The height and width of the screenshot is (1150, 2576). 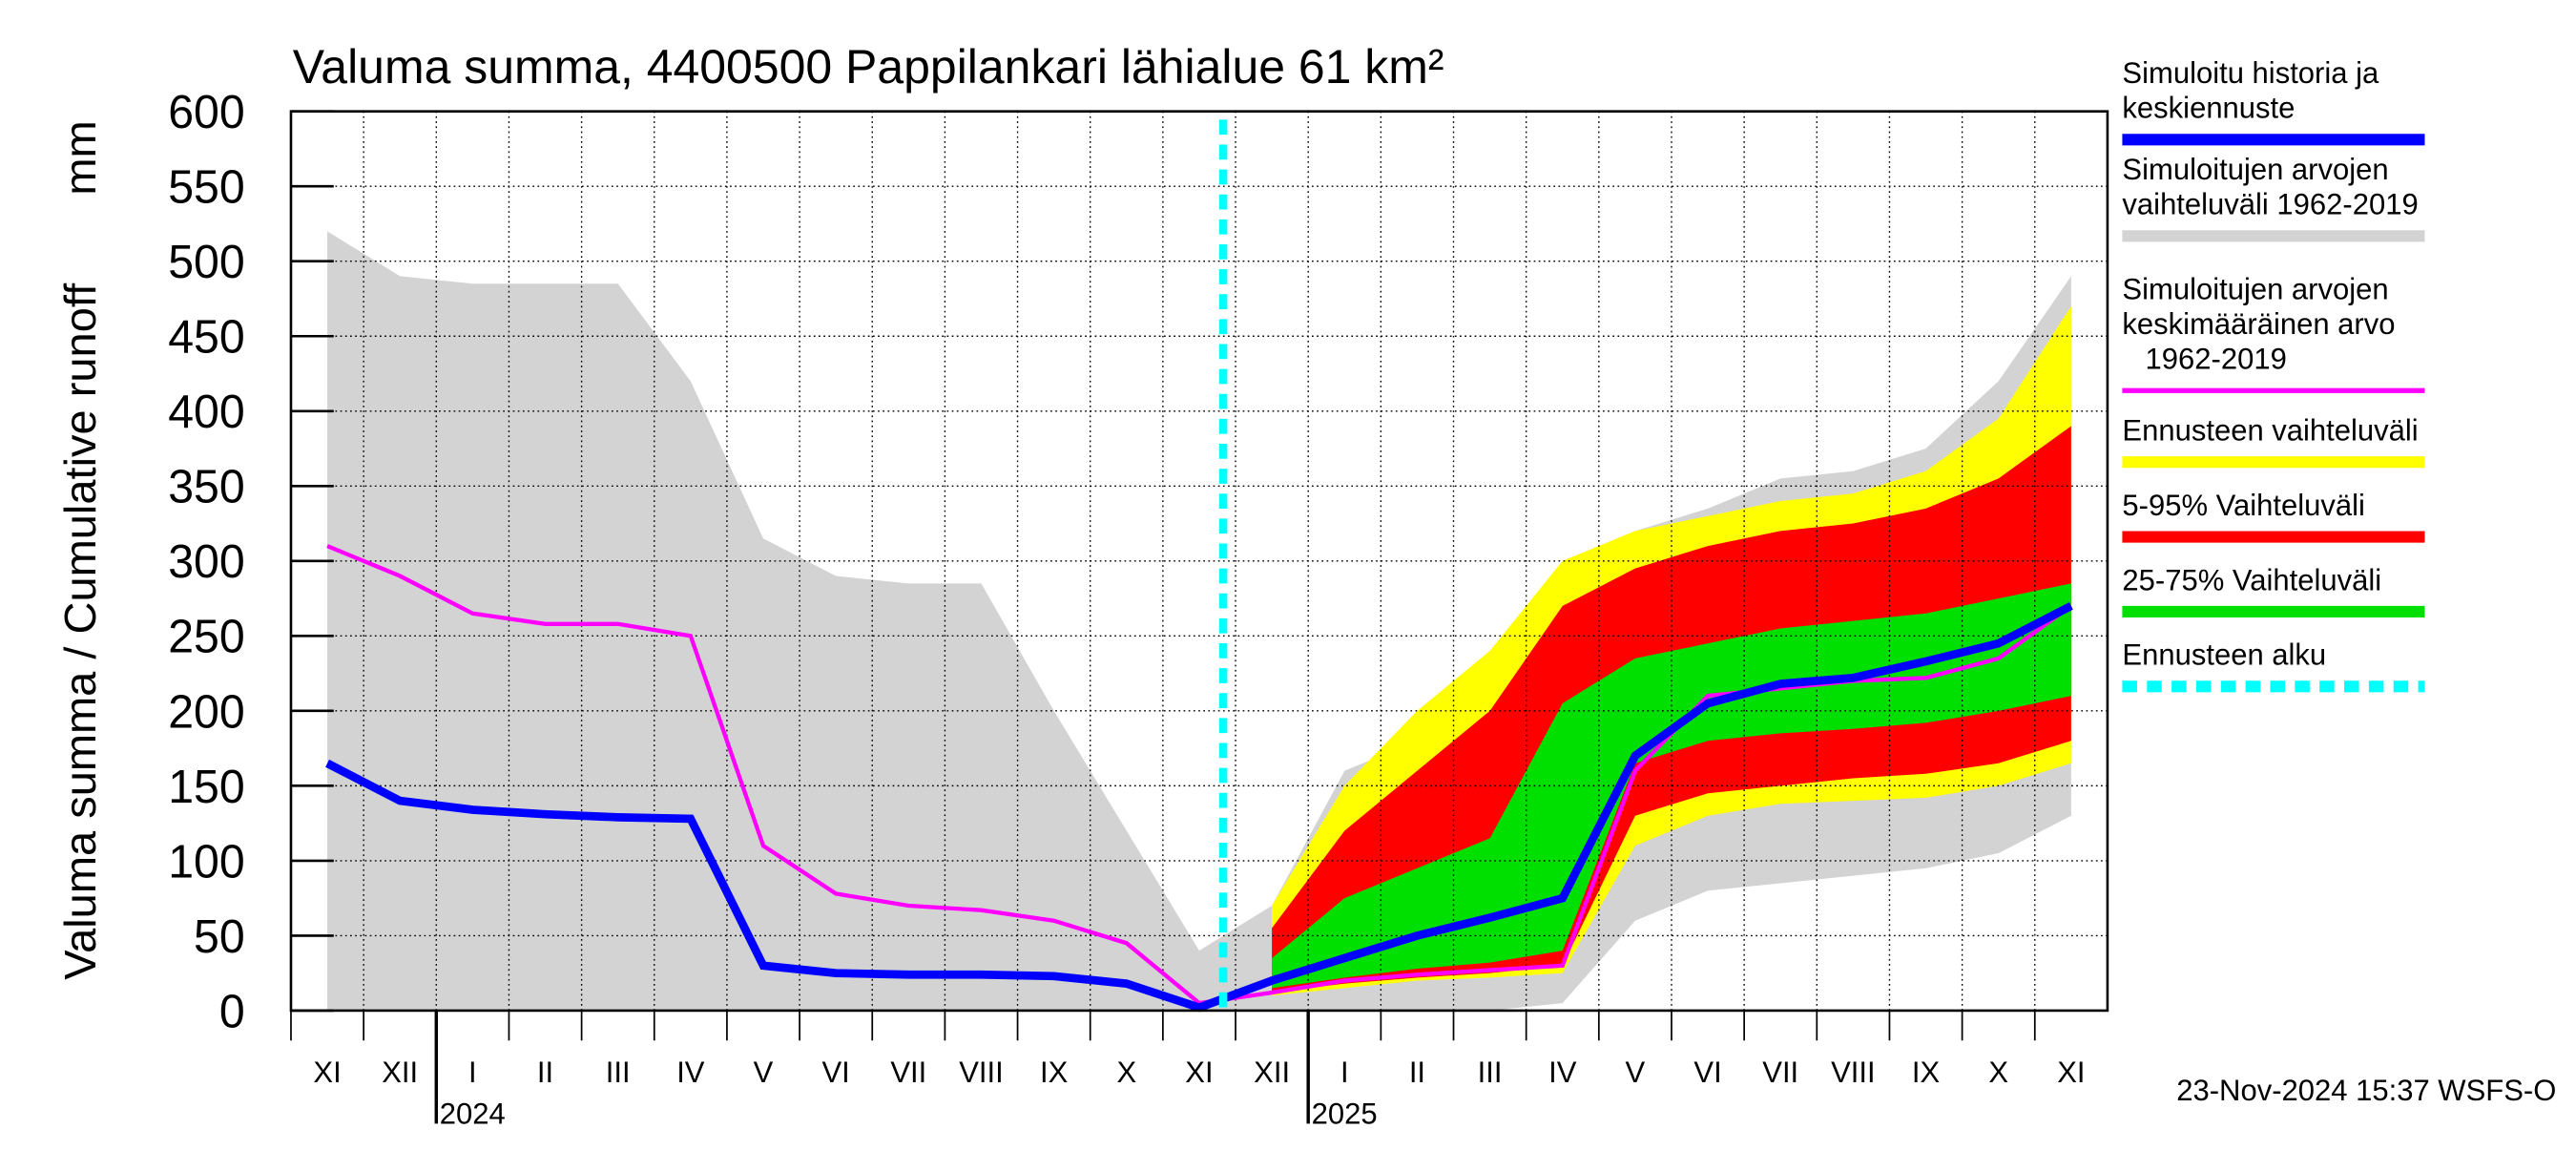 I want to click on legend-label: vaihteluväli 1962-2019, so click(x=2270, y=204).